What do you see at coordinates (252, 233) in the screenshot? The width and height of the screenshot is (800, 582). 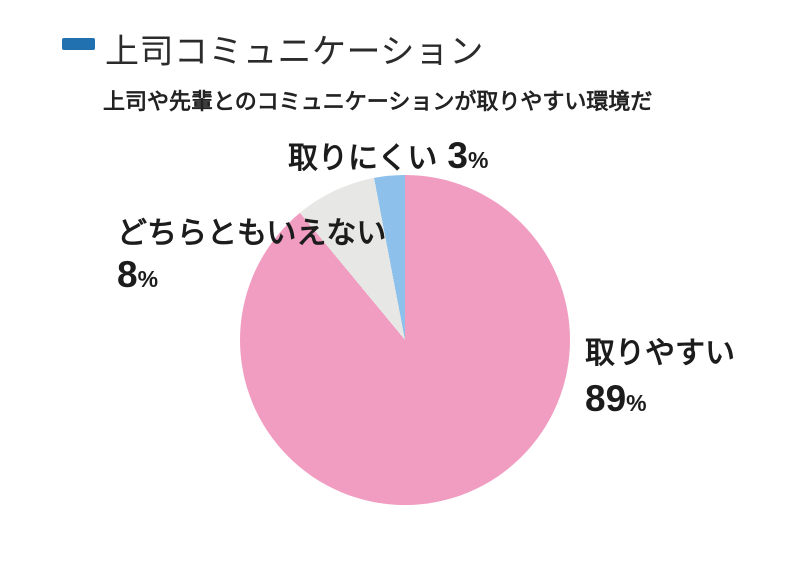 I see `slice-label-neutral-text: どちらともいえない` at bounding box center [252, 233].